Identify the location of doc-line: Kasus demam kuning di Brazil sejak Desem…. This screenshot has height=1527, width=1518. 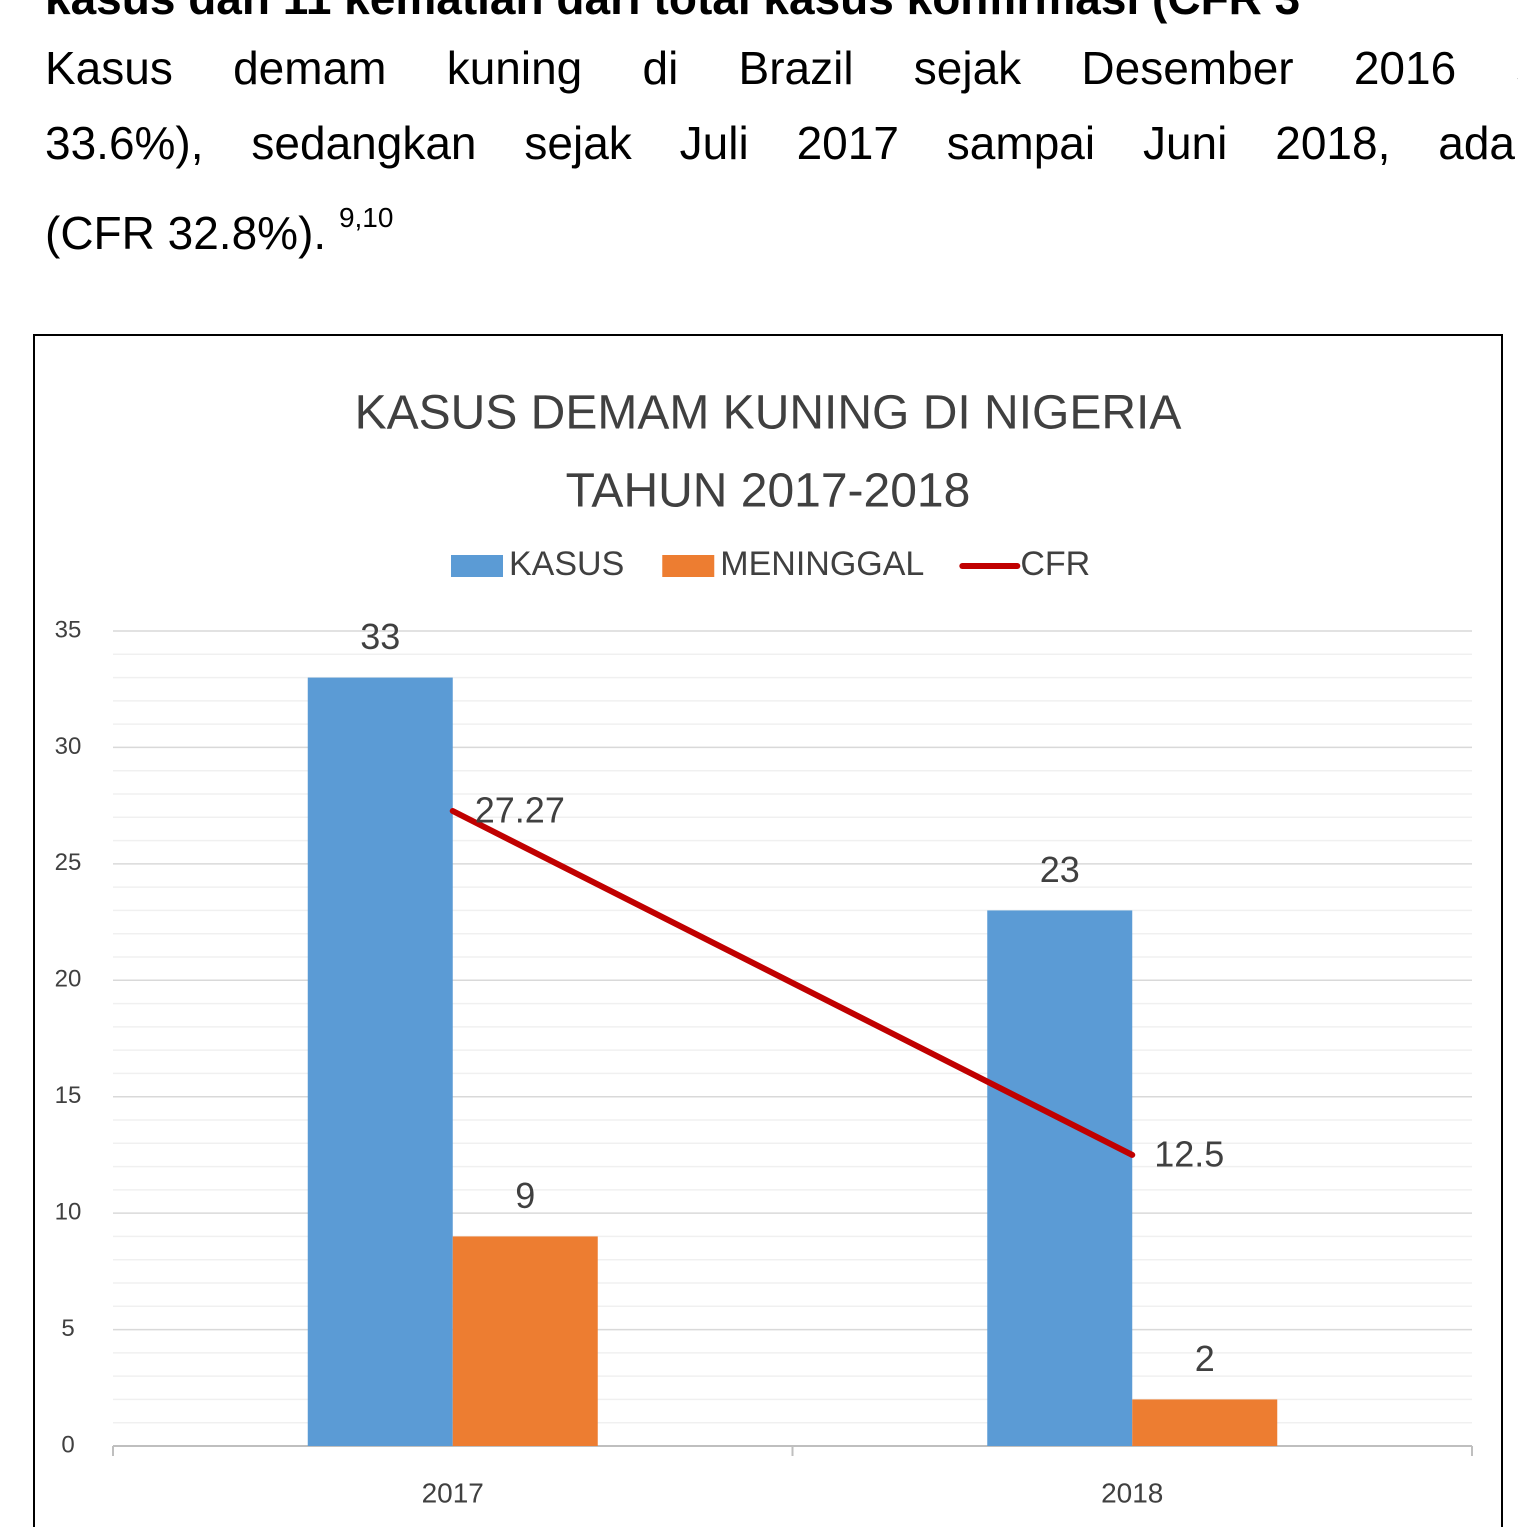
(781, 68).